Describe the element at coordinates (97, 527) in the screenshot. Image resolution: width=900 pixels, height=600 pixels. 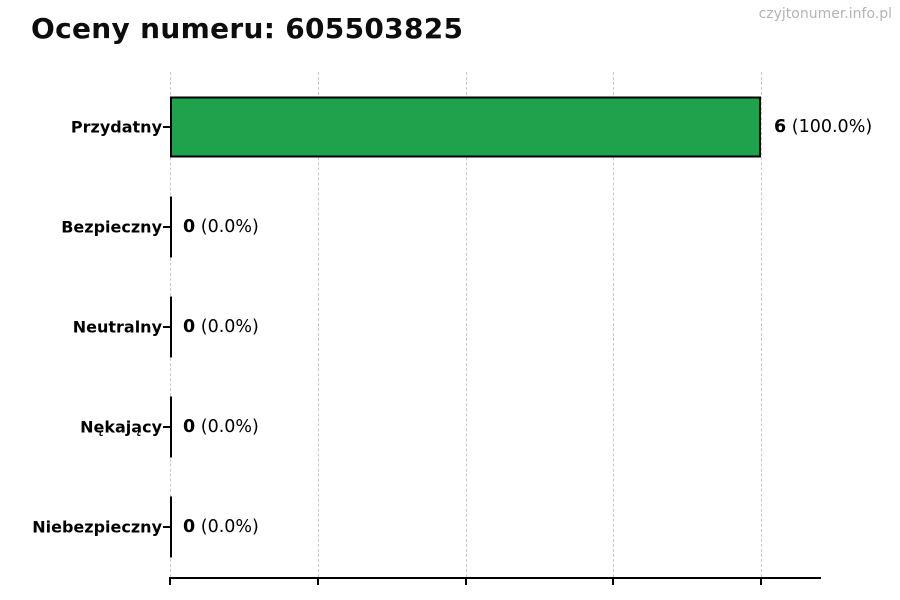
I see `category-label: Niebezpieczny` at that location.